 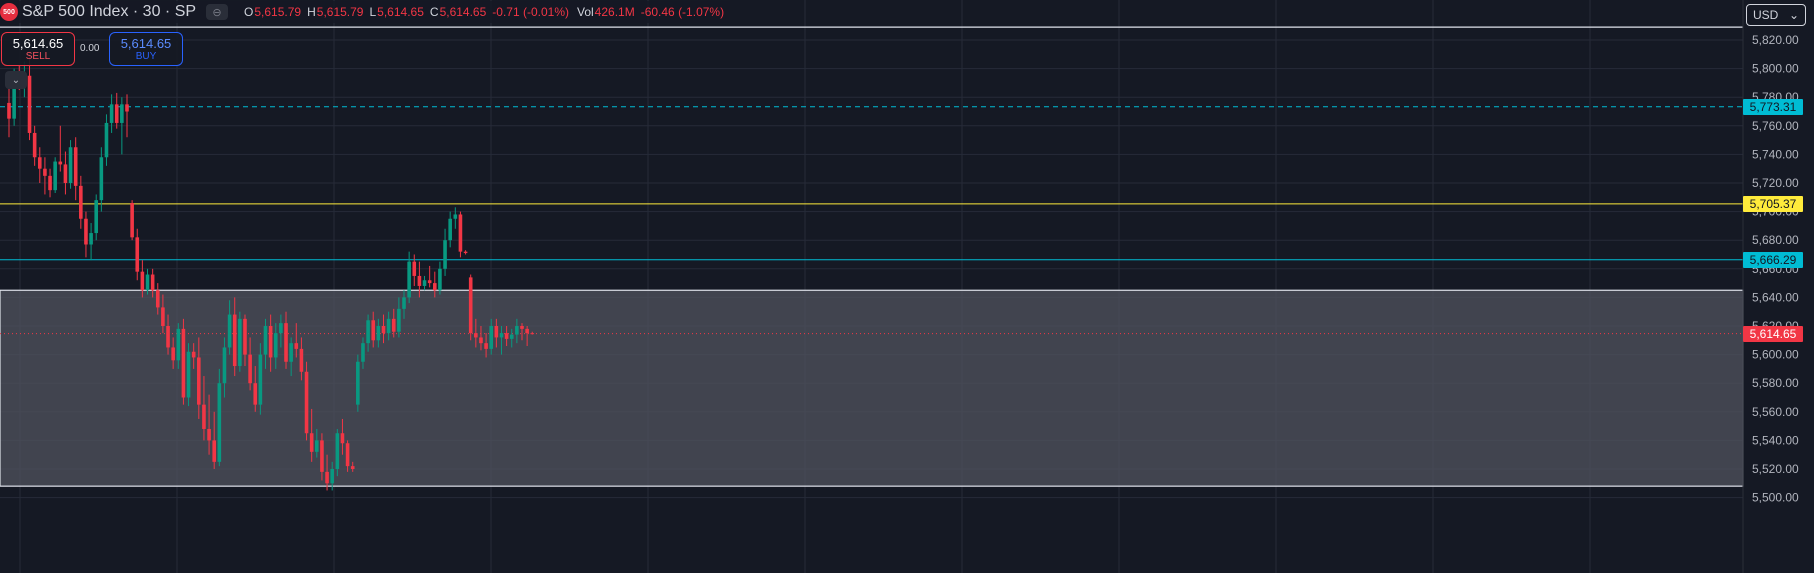 I want to click on legend-toggle-icon: ⊖, so click(x=217, y=12).